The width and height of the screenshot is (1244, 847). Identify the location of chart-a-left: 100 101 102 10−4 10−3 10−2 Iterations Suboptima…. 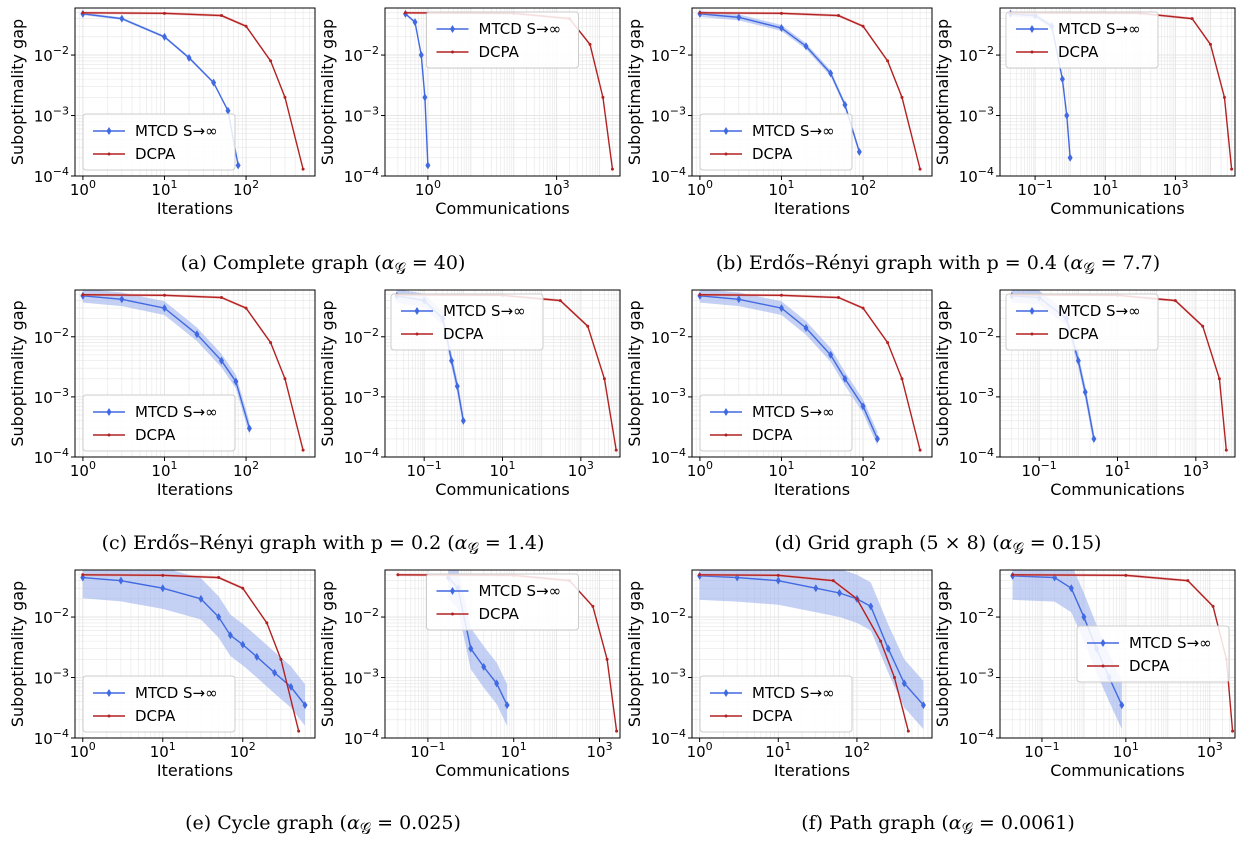
(162, 112).